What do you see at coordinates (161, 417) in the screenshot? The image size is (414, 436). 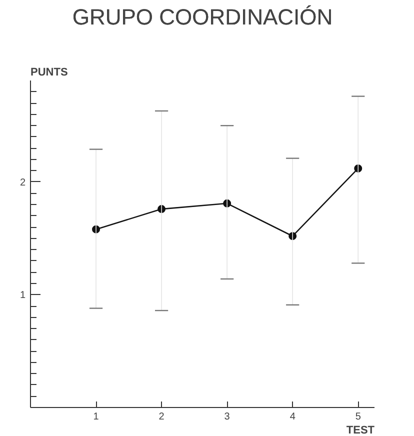 I see `x-tick-label: 2` at bounding box center [161, 417].